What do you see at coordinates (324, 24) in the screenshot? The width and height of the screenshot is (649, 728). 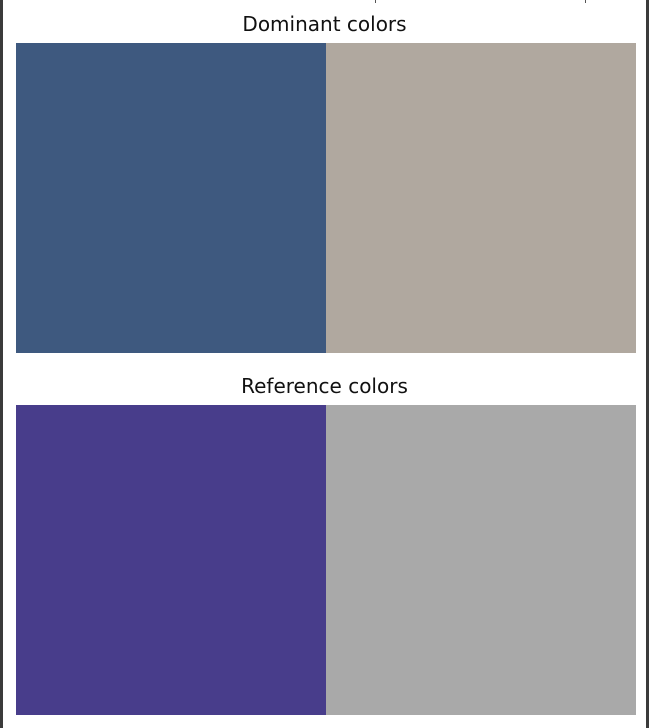 I see `dominant-colors-title: Dominant colors` at bounding box center [324, 24].